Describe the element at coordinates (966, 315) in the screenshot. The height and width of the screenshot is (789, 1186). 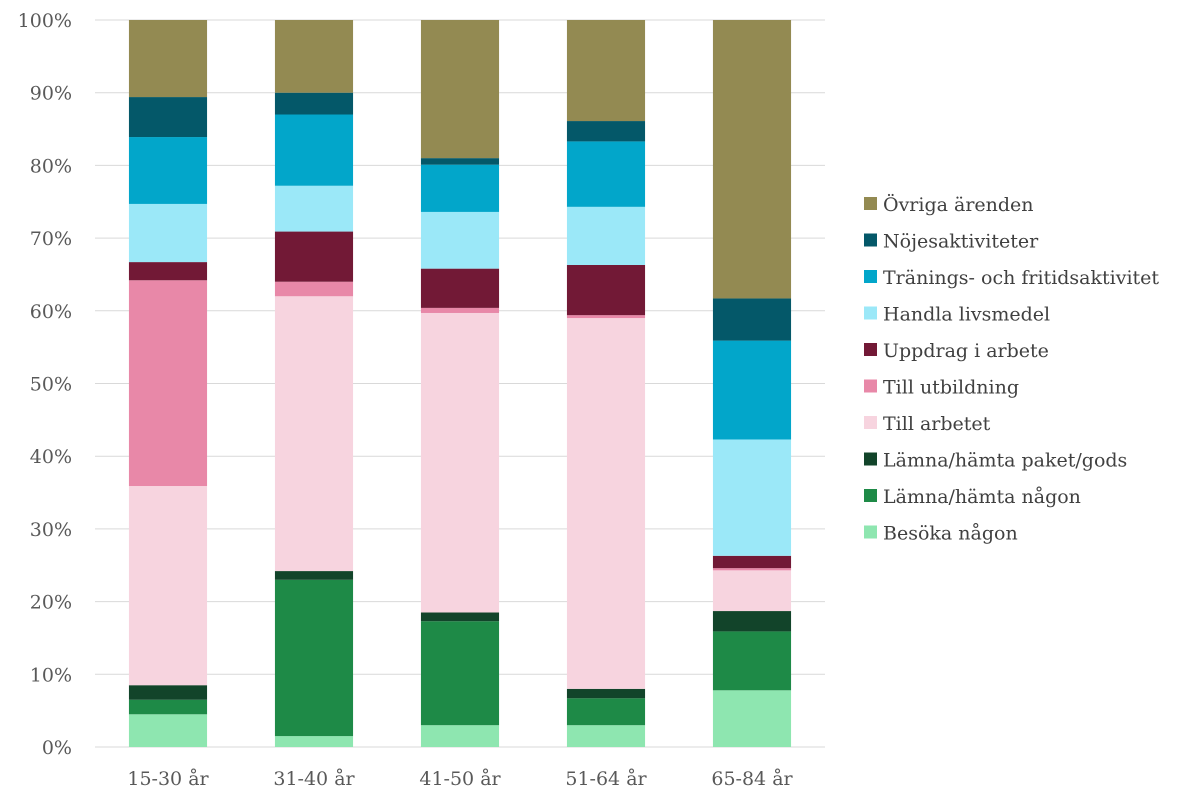
I see `legend-label: Handla livsmedel` at that location.